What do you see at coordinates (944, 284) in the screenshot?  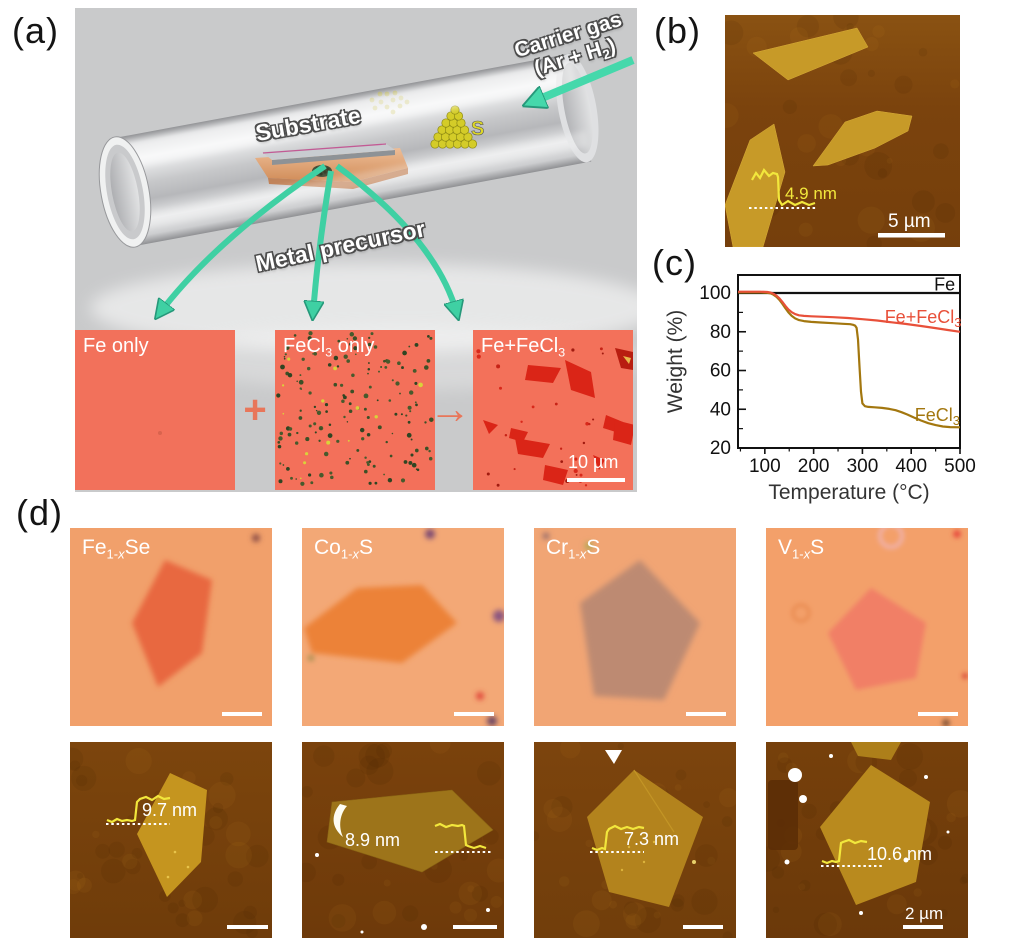 I see `series-label-Fe: Fe` at bounding box center [944, 284].